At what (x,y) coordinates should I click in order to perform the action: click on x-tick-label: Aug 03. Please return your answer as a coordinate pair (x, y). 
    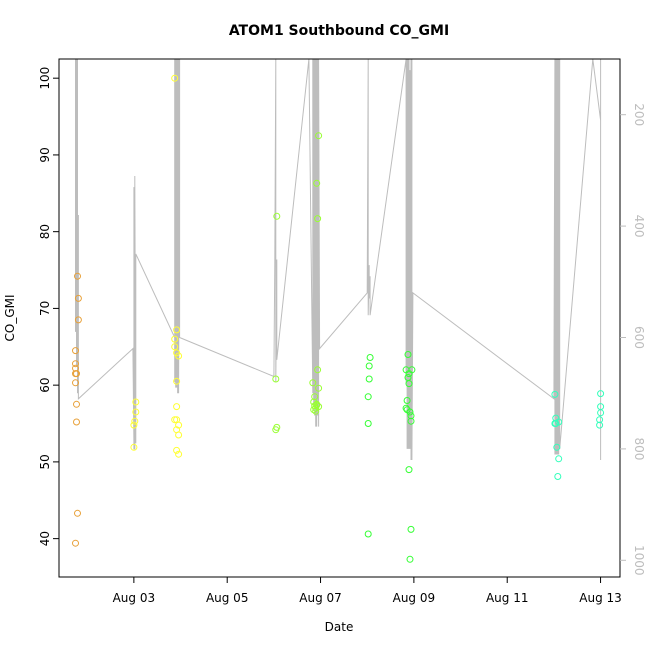
    Looking at the image, I should click on (134, 598).